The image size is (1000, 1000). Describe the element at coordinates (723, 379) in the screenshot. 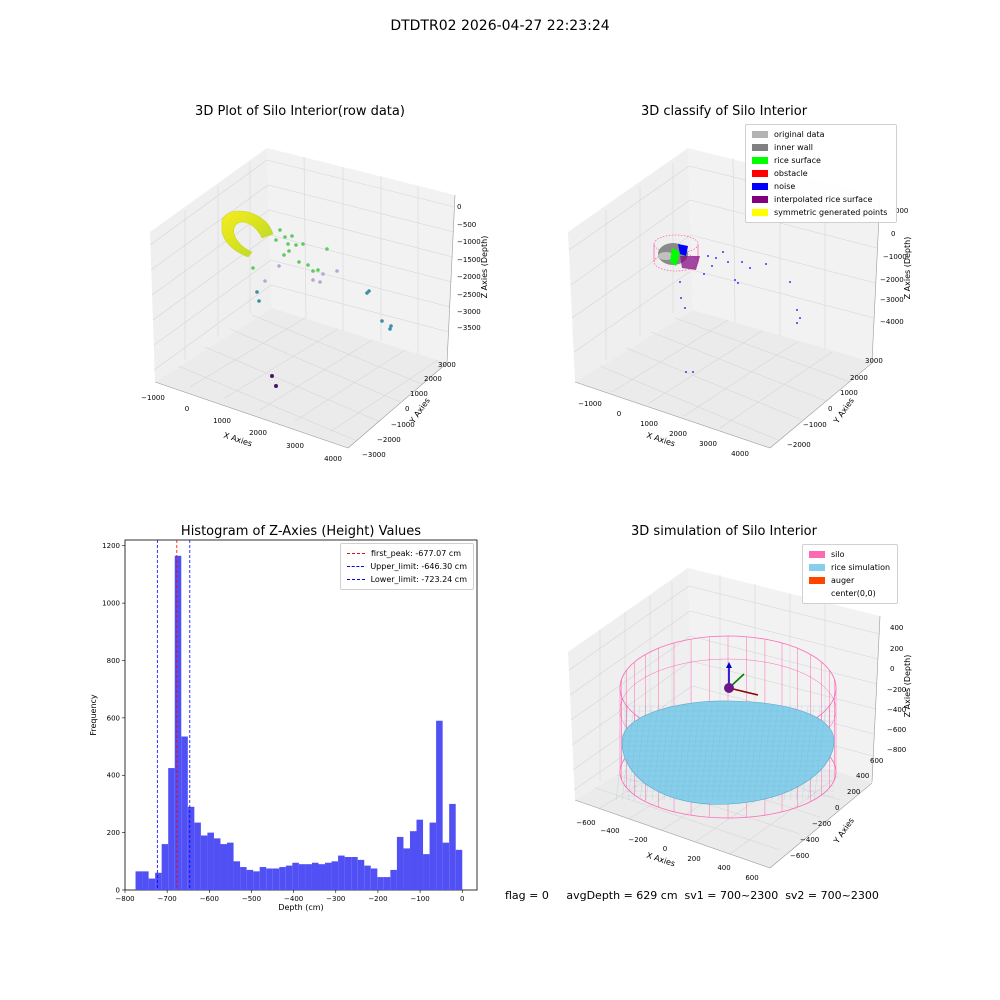

I see `panel2-floor-pane` at that location.